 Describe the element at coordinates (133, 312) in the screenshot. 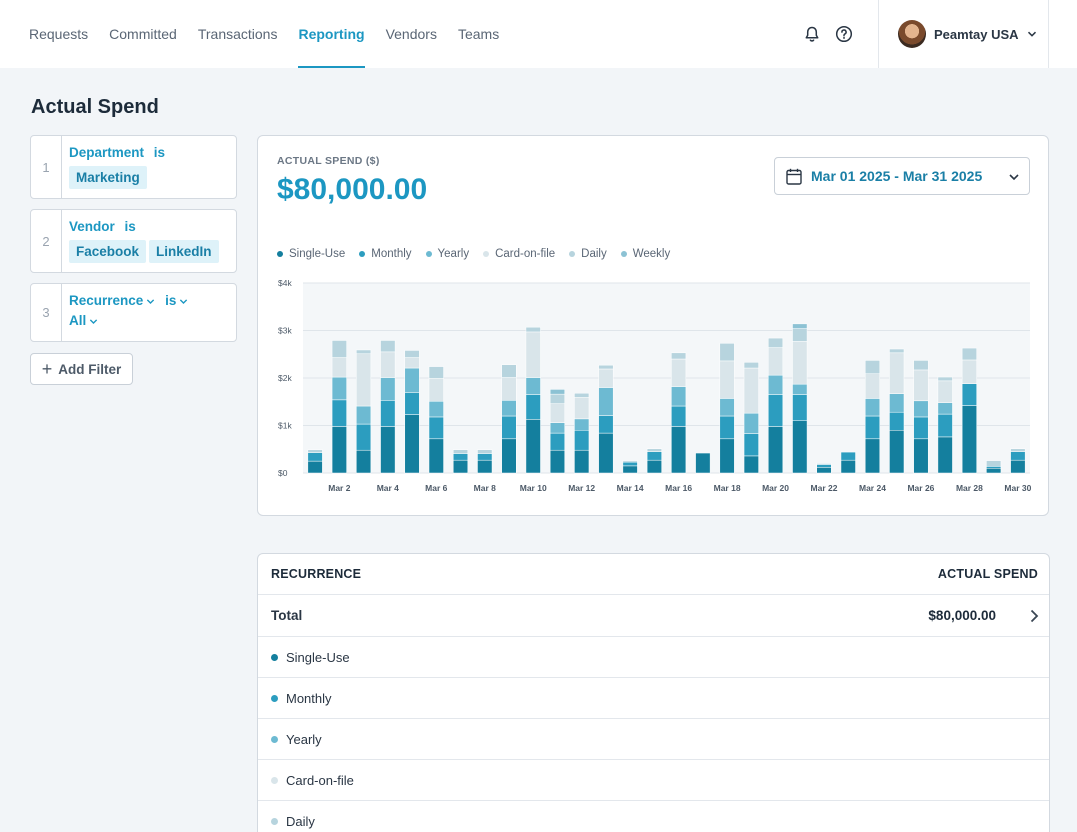

I see `filter-recurrence: 3 Recurrence is All` at that location.